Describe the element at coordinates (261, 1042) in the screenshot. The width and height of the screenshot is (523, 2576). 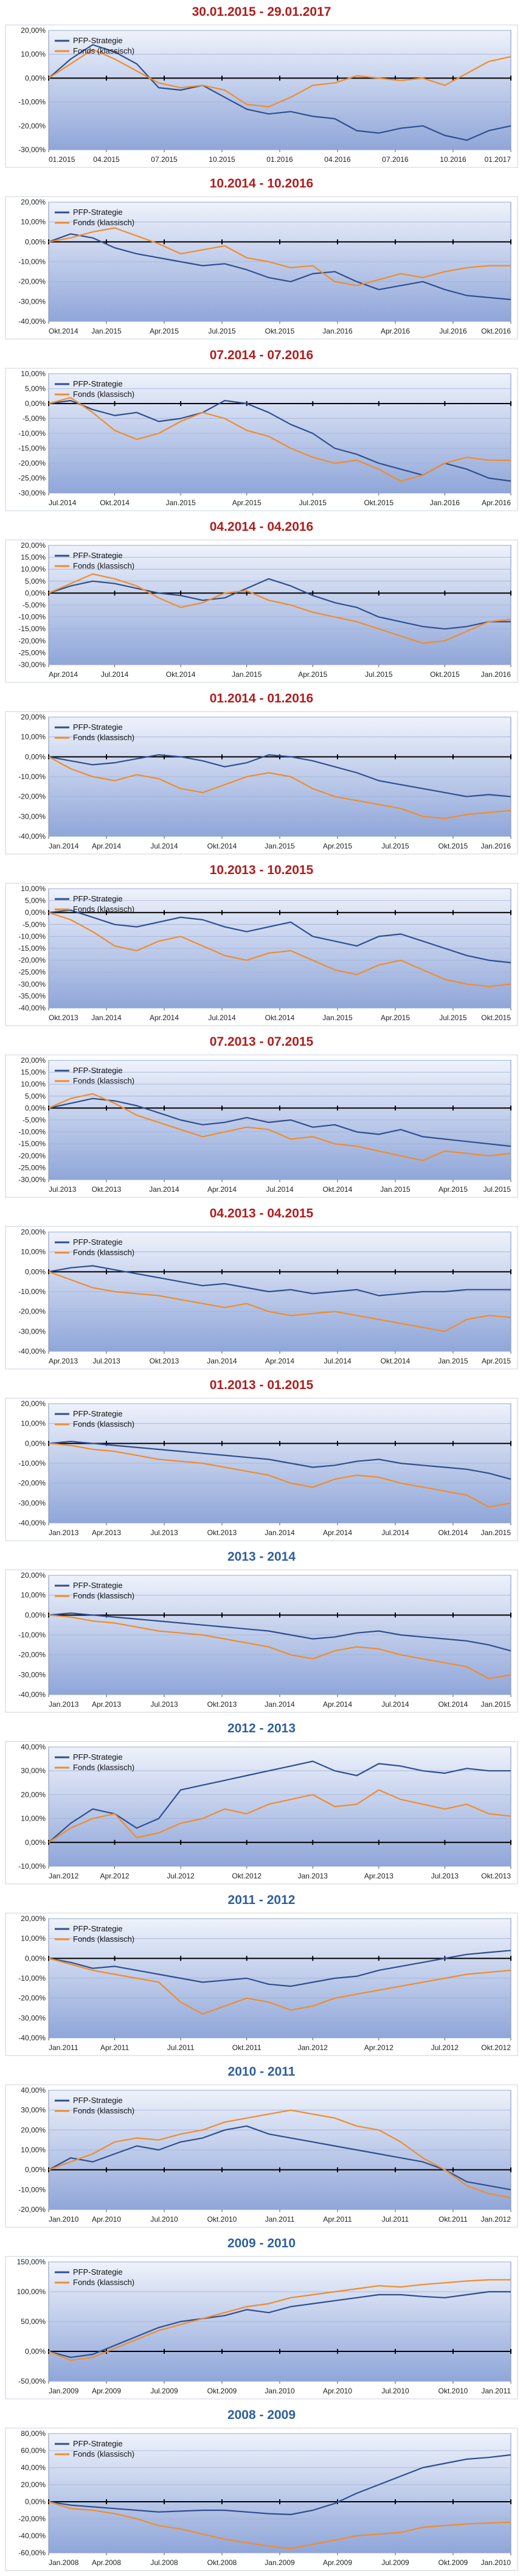
I see `chart-title: 07.2013 - 07.2015` at that location.